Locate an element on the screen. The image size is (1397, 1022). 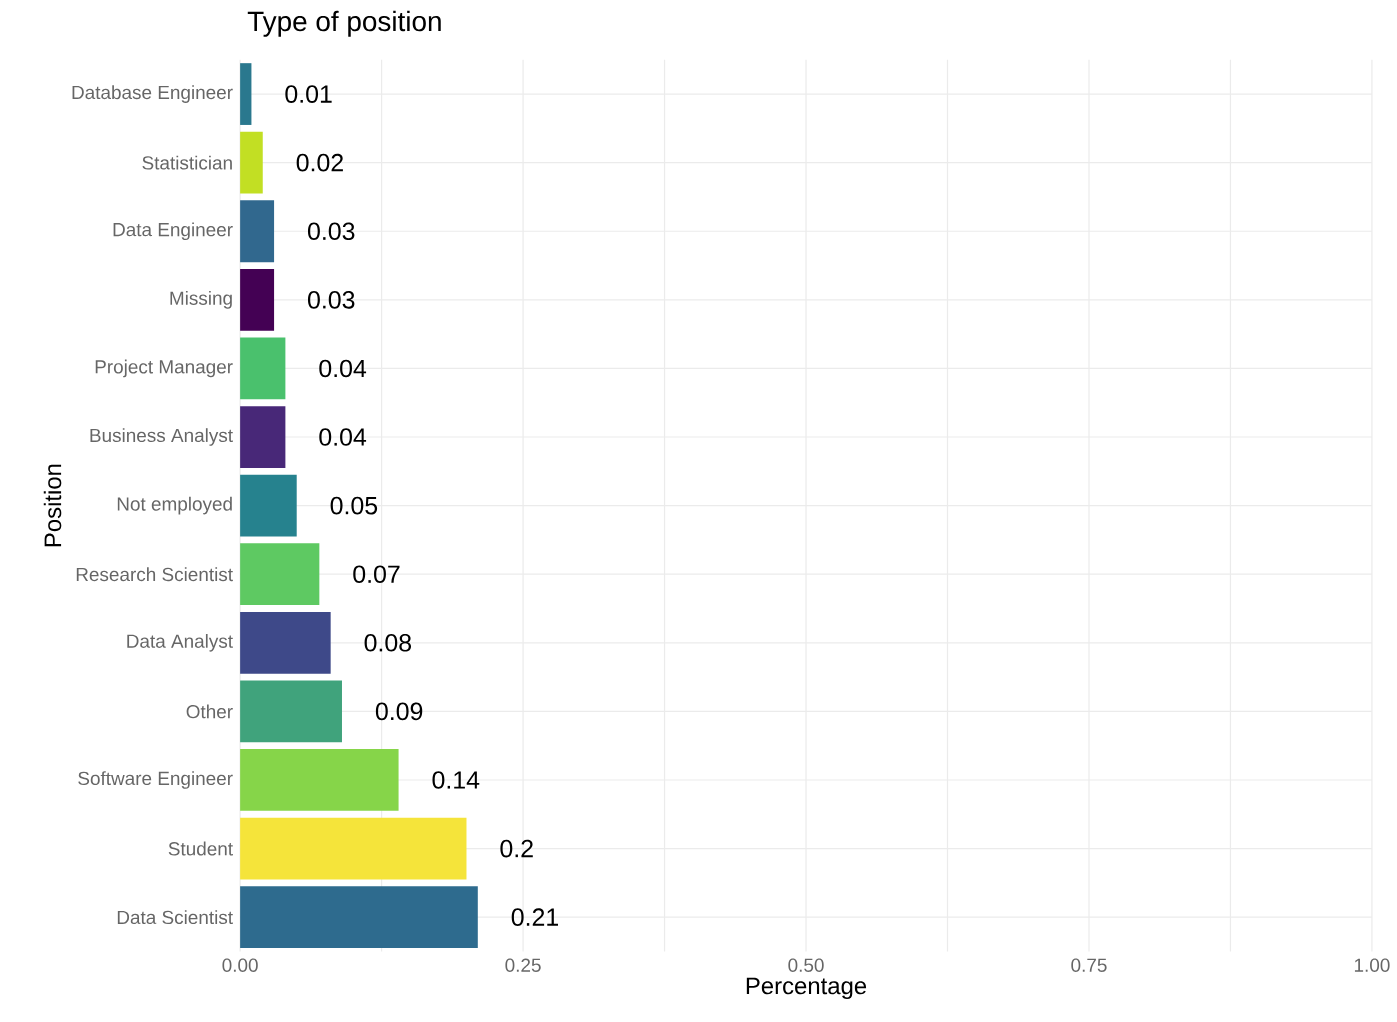
data-label: 0.14 is located at coordinates (456, 780).